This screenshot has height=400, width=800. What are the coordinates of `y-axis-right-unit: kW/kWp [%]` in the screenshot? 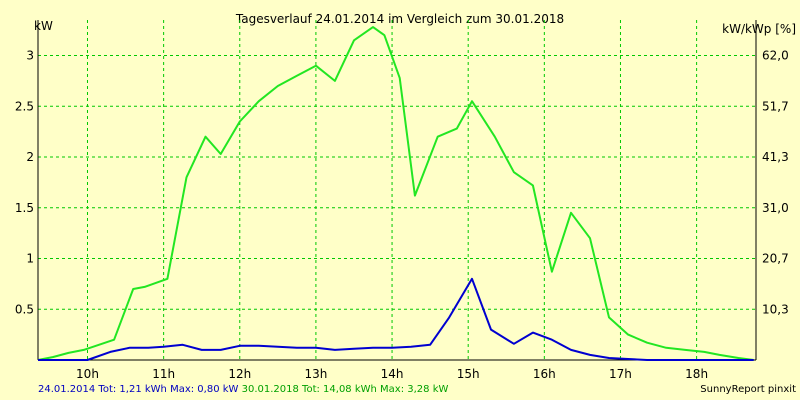 It's located at (759, 29).